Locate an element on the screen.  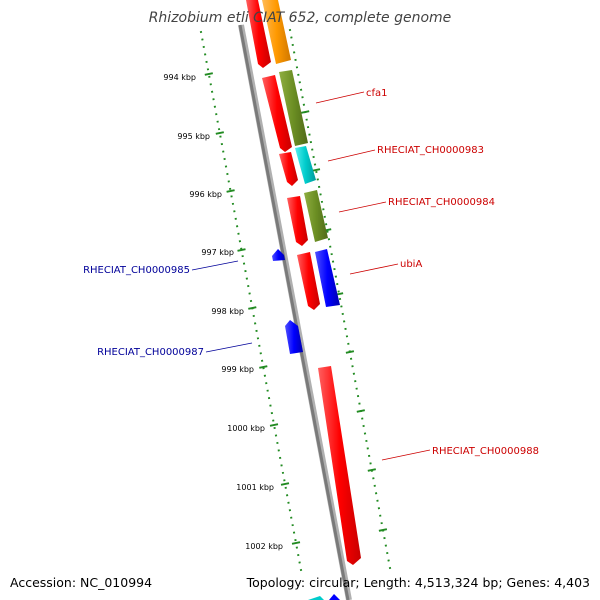
leader-rheciat-ch0000983 is located at coordinates (351, 155).